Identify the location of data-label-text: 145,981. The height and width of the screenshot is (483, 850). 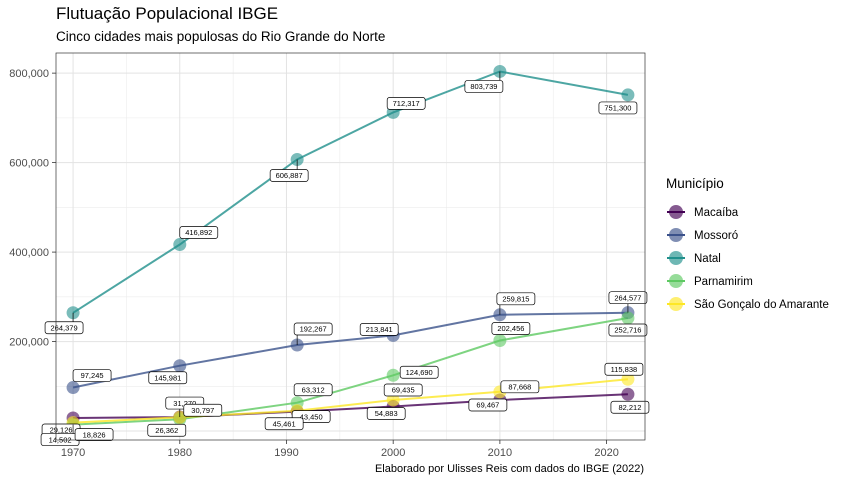
(167, 377).